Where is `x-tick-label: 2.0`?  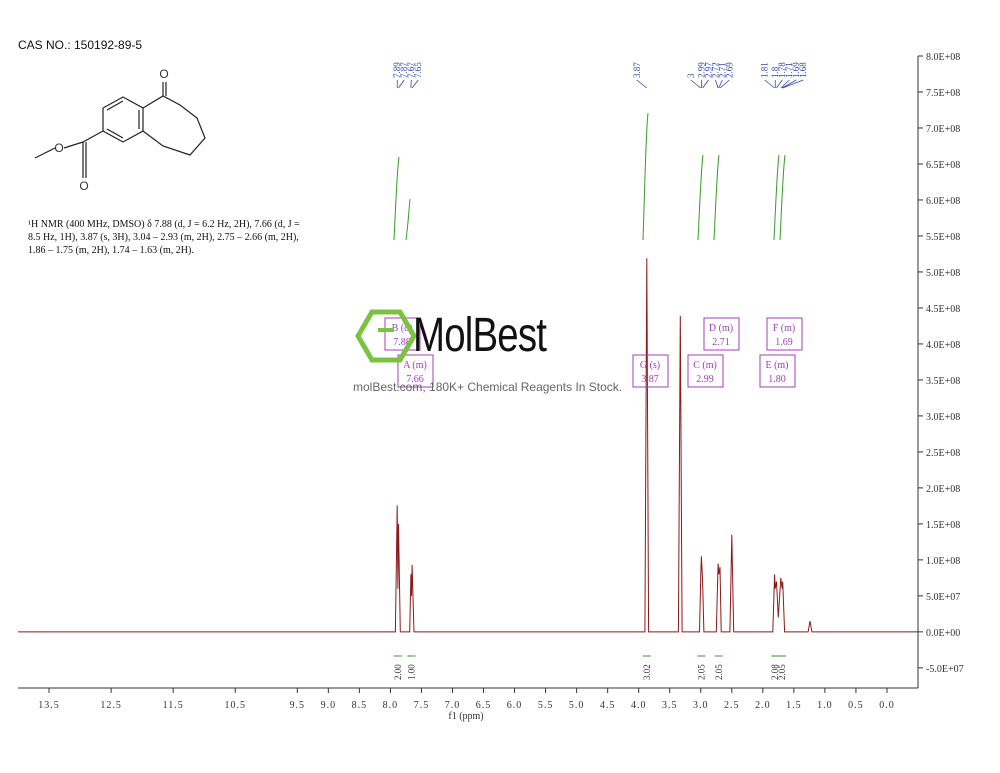 x-tick-label: 2.0 is located at coordinates (763, 705).